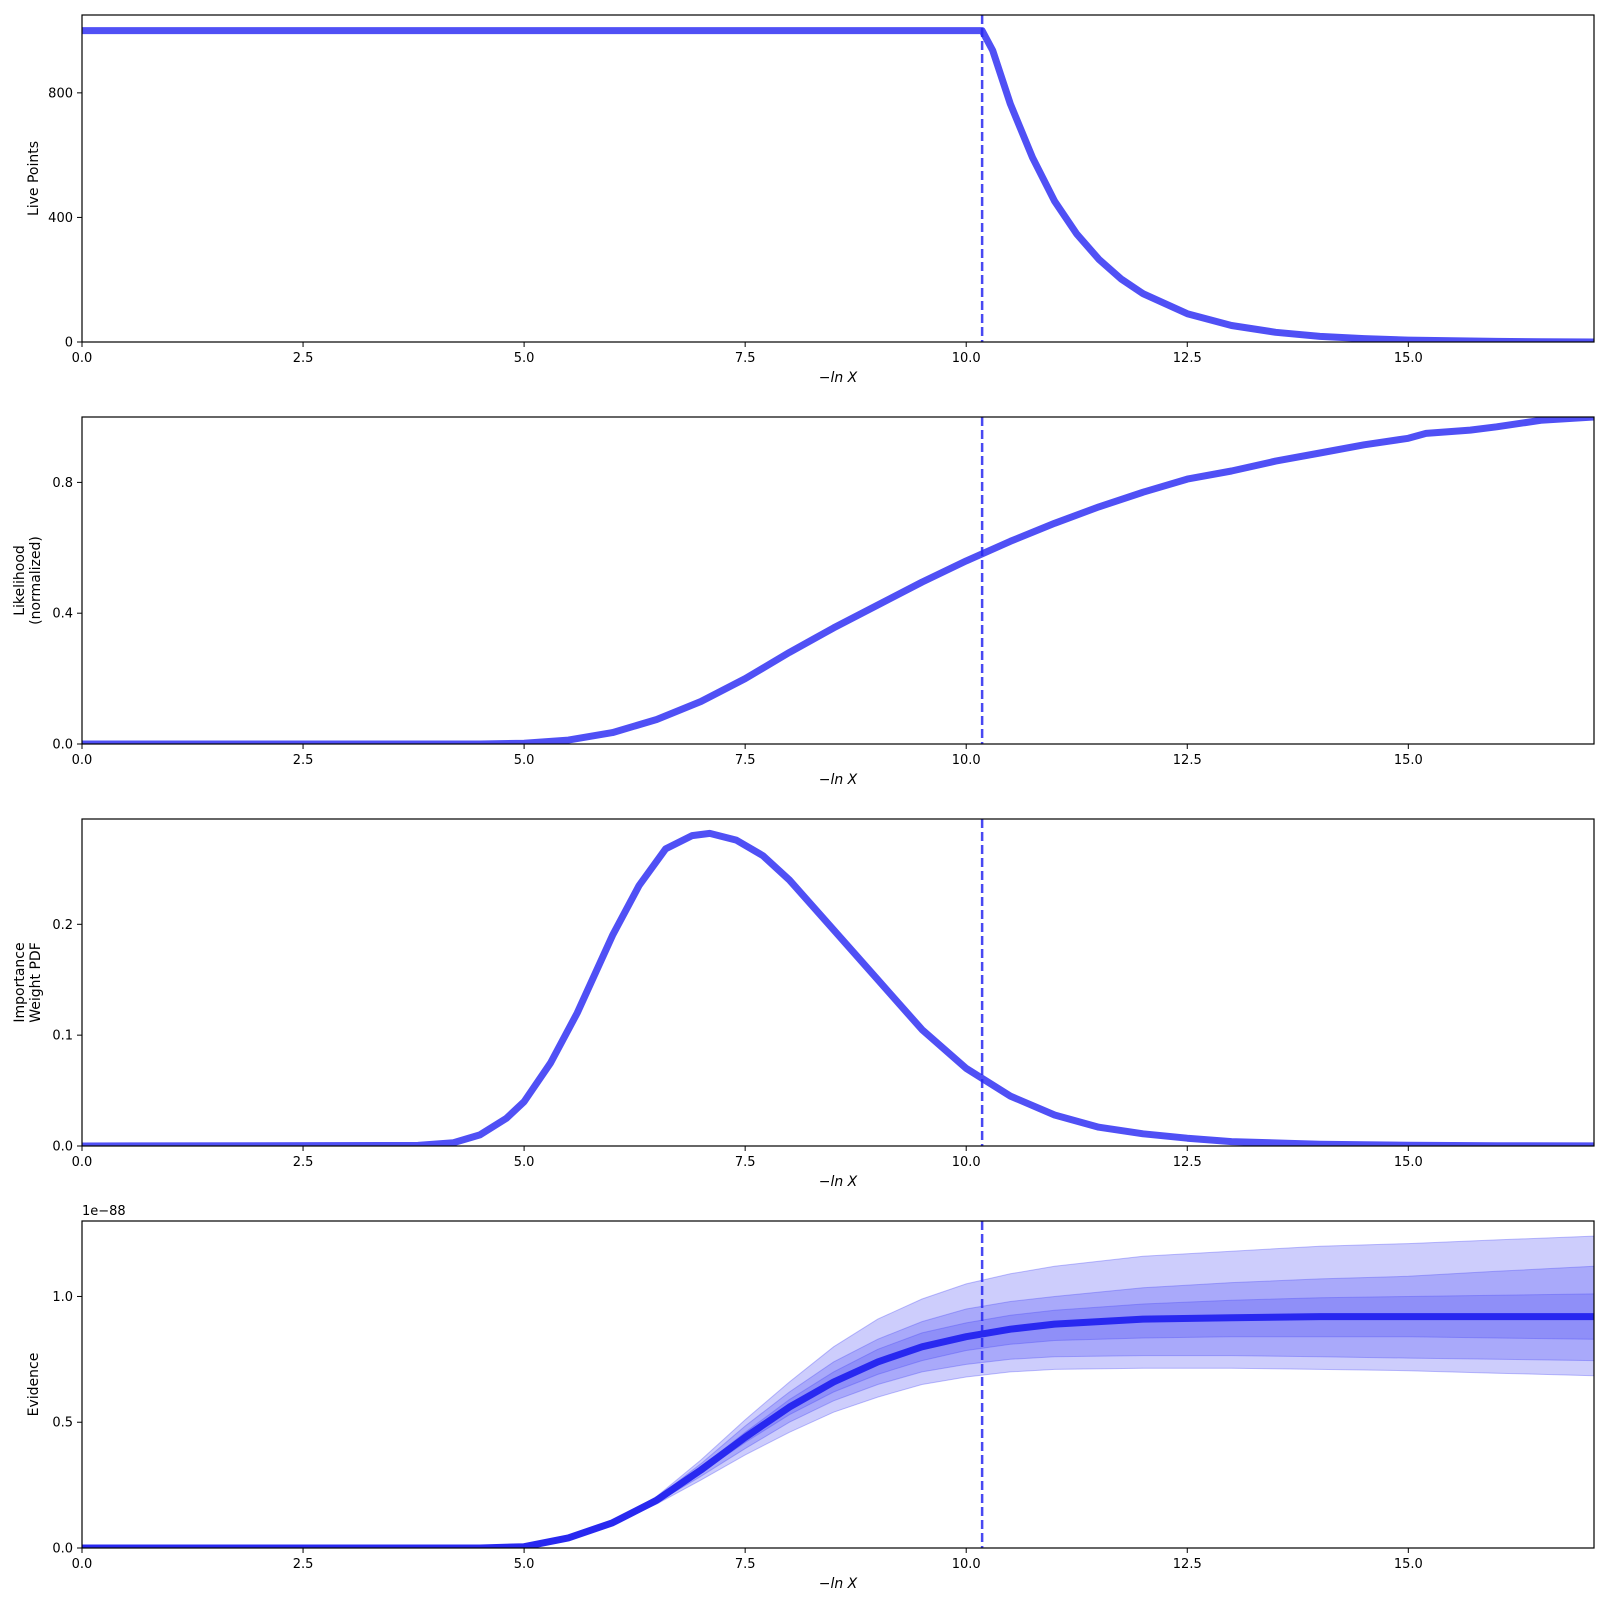 The height and width of the screenshot is (1600, 1600). What do you see at coordinates (524, 358) in the screenshot?
I see `panel-live-points-xtick-label-2: 5.0` at bounding box center [524, 358].